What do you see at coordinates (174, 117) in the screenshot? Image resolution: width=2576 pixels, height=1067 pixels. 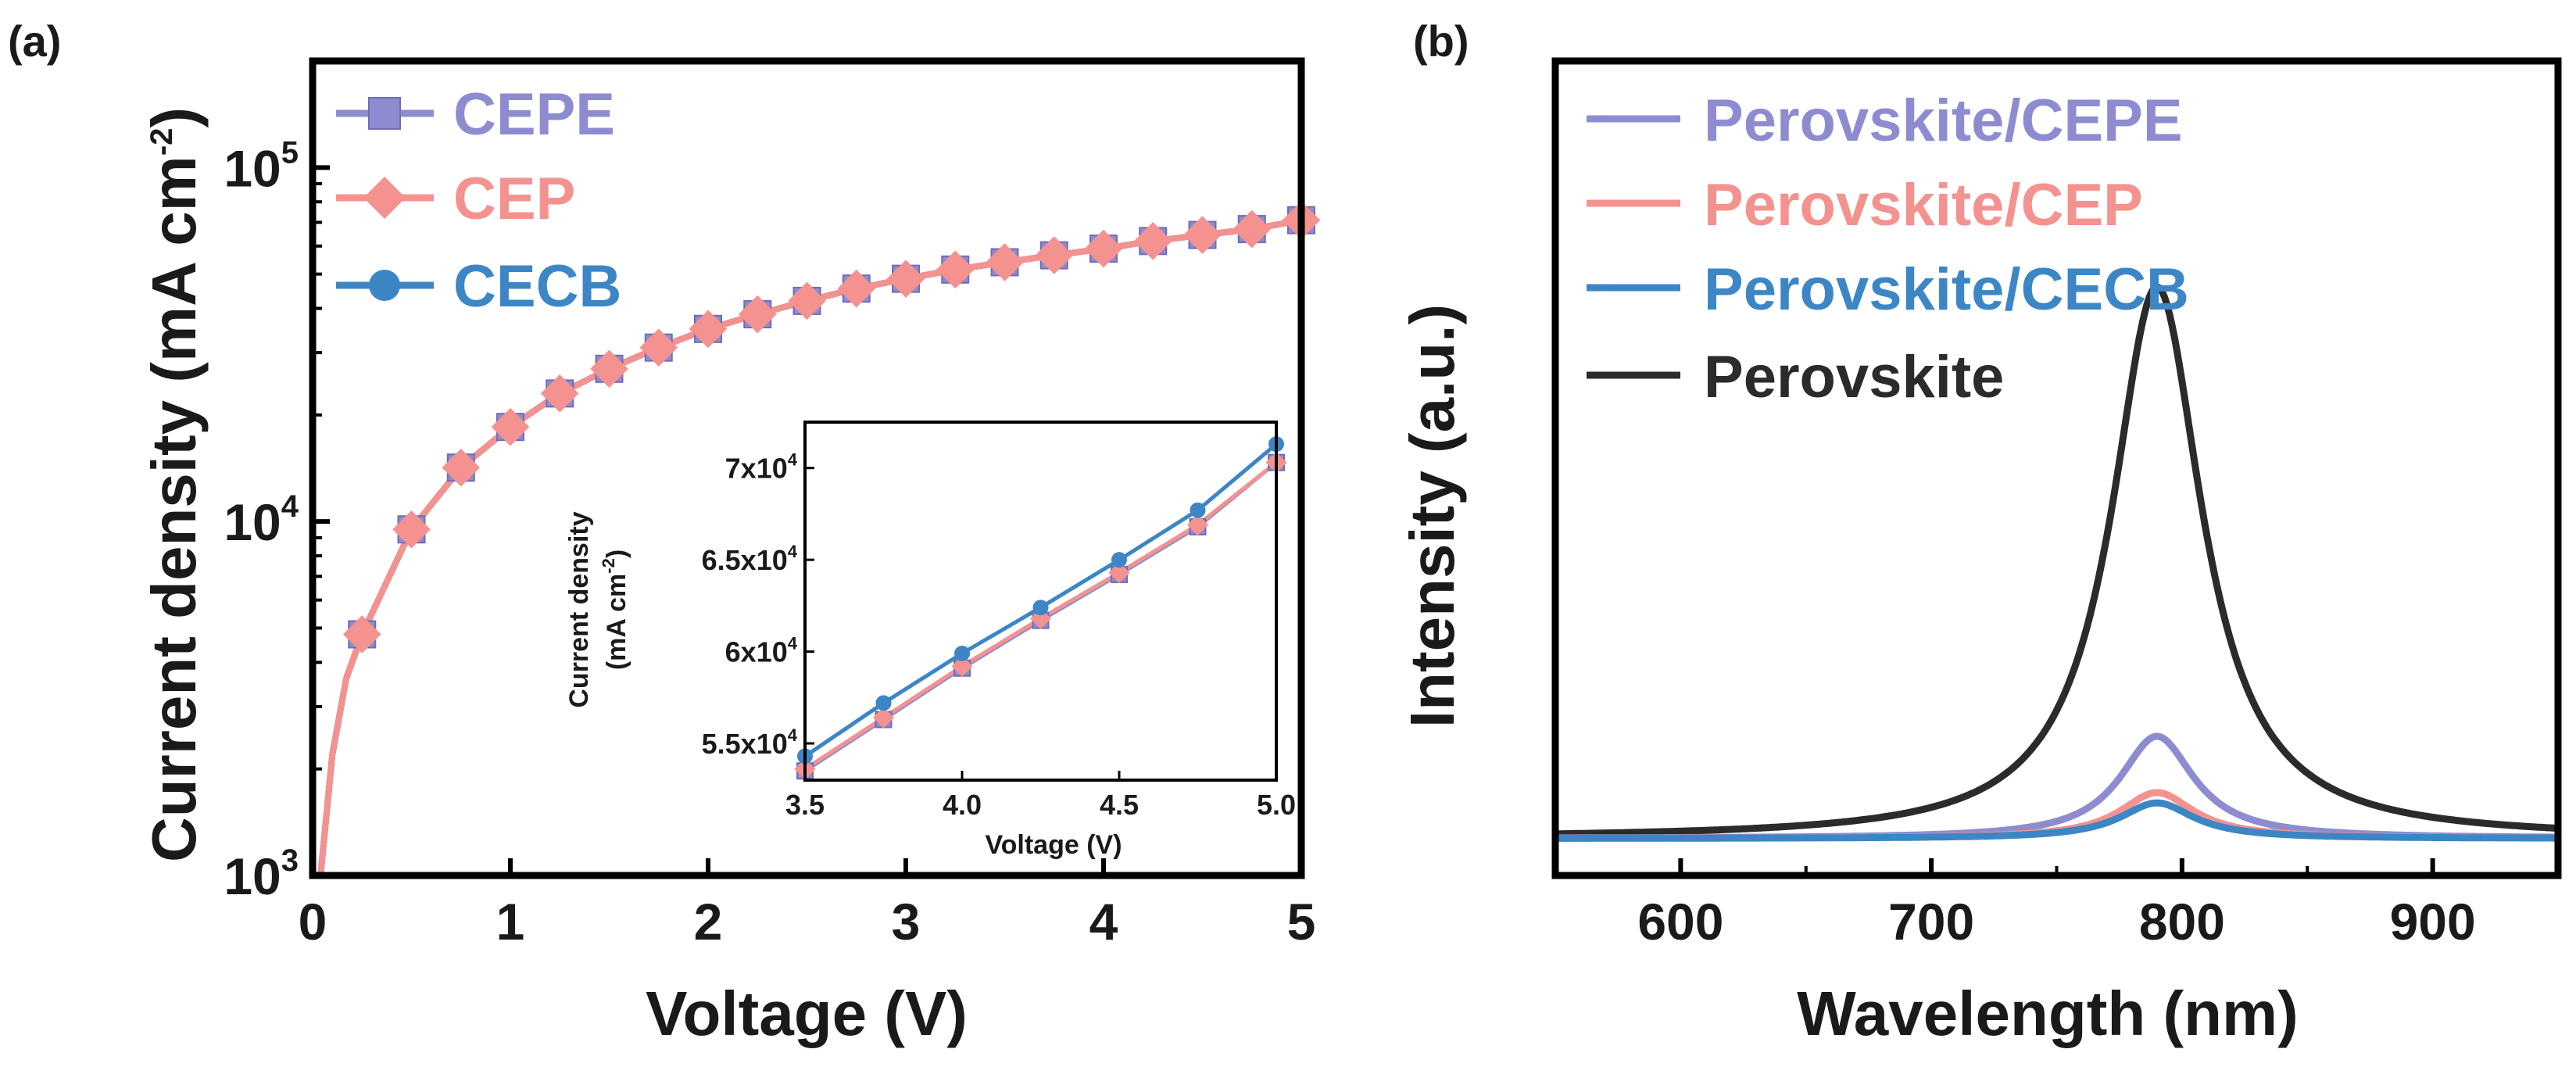 I see `panel-a-y-axis-title-close: )` at bounding box center [174, 117].